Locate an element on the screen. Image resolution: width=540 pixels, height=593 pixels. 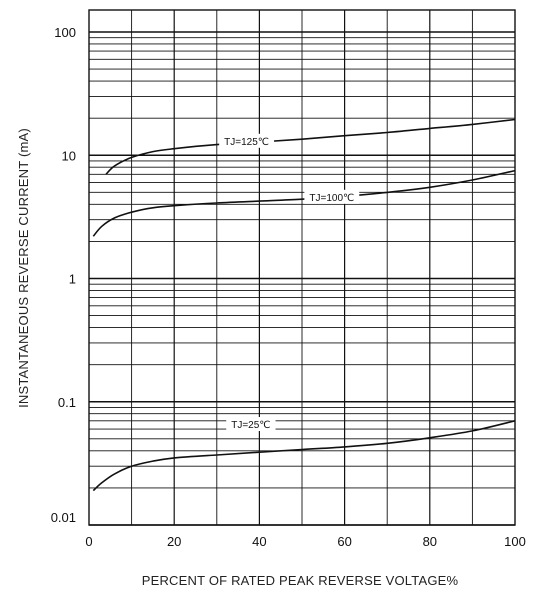
x-axis-title: PERCENT OF RATED PEAK REVERSE VOLTAGE% is located at coordinates (300, 580).